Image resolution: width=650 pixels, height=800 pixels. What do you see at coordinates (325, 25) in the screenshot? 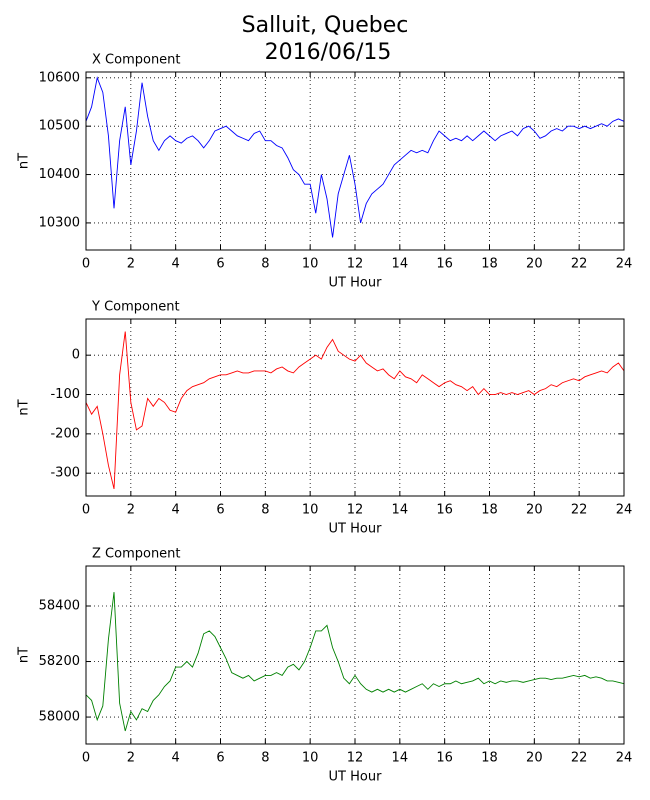
I see `figure-title: Salluit, Quebec` at bounding box center [325, 25].